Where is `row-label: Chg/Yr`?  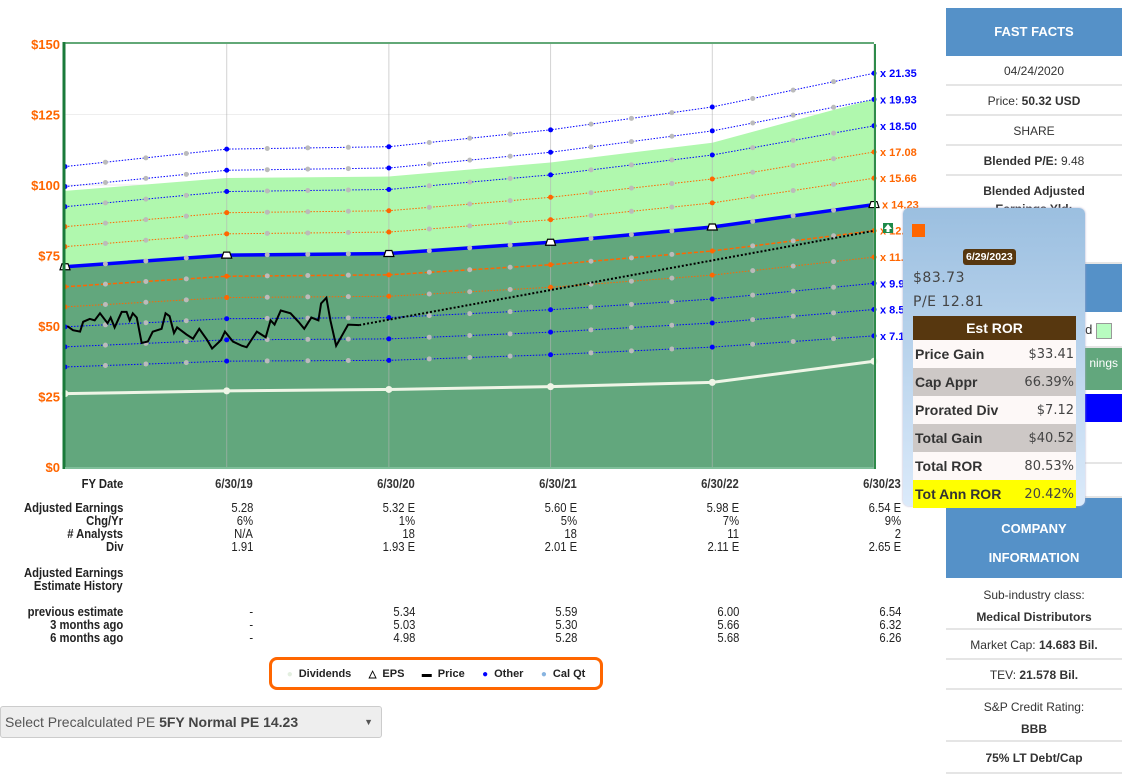
row-label: Chg/Yr is located at coordinates (104, 521).